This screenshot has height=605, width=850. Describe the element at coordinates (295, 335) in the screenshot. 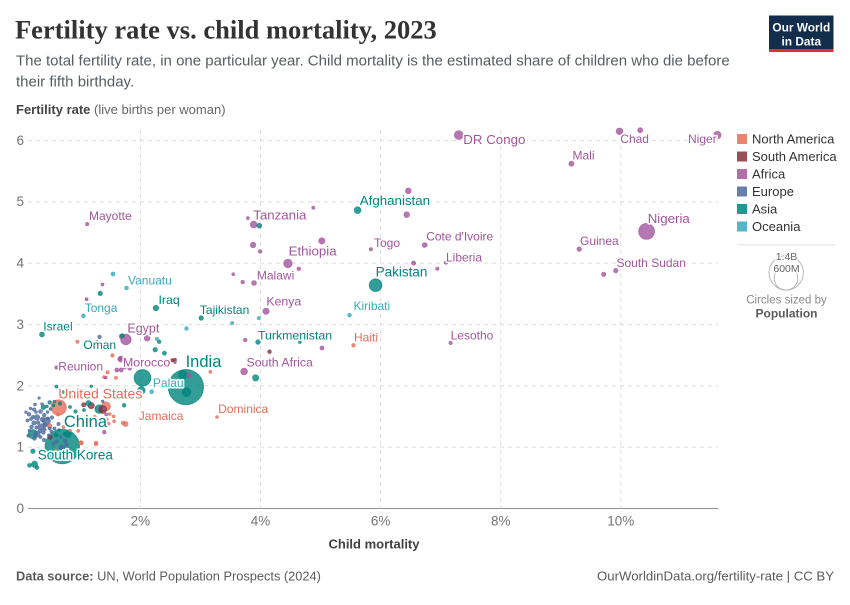

I see `svg-text: Turkmenistan` at that location.